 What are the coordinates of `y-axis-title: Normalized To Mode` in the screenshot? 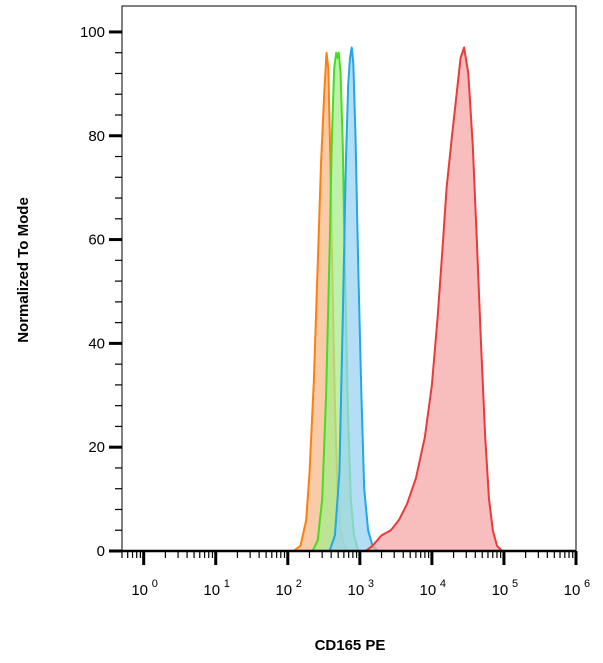 It's located at (23, 270).